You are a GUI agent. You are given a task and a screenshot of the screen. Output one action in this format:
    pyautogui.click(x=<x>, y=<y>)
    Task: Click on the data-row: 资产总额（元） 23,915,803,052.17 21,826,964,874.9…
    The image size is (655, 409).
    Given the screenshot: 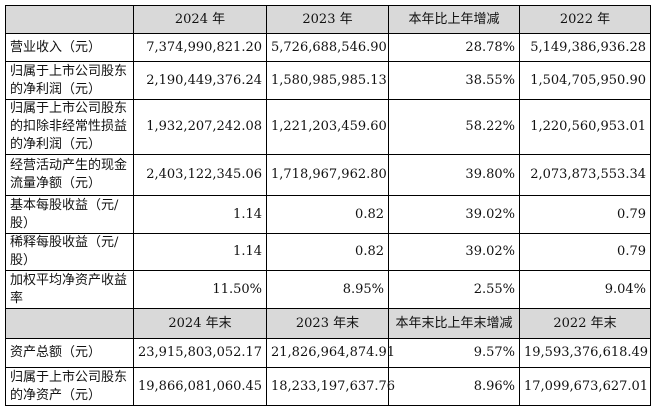 What is the action you would take?
    pyautogui.click(x=328, y=353)
    